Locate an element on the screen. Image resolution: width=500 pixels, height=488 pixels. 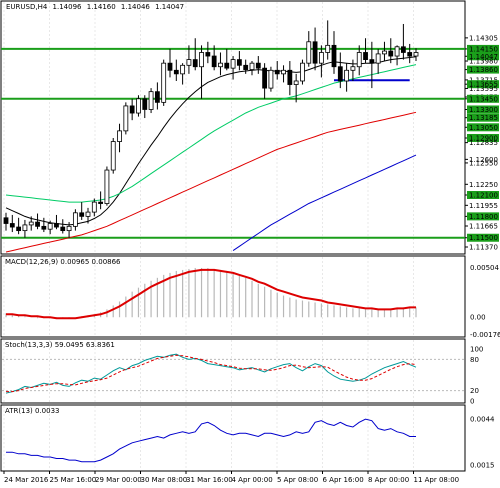
price-tick-label: 1.11665 is located at coordinates (483, 226).